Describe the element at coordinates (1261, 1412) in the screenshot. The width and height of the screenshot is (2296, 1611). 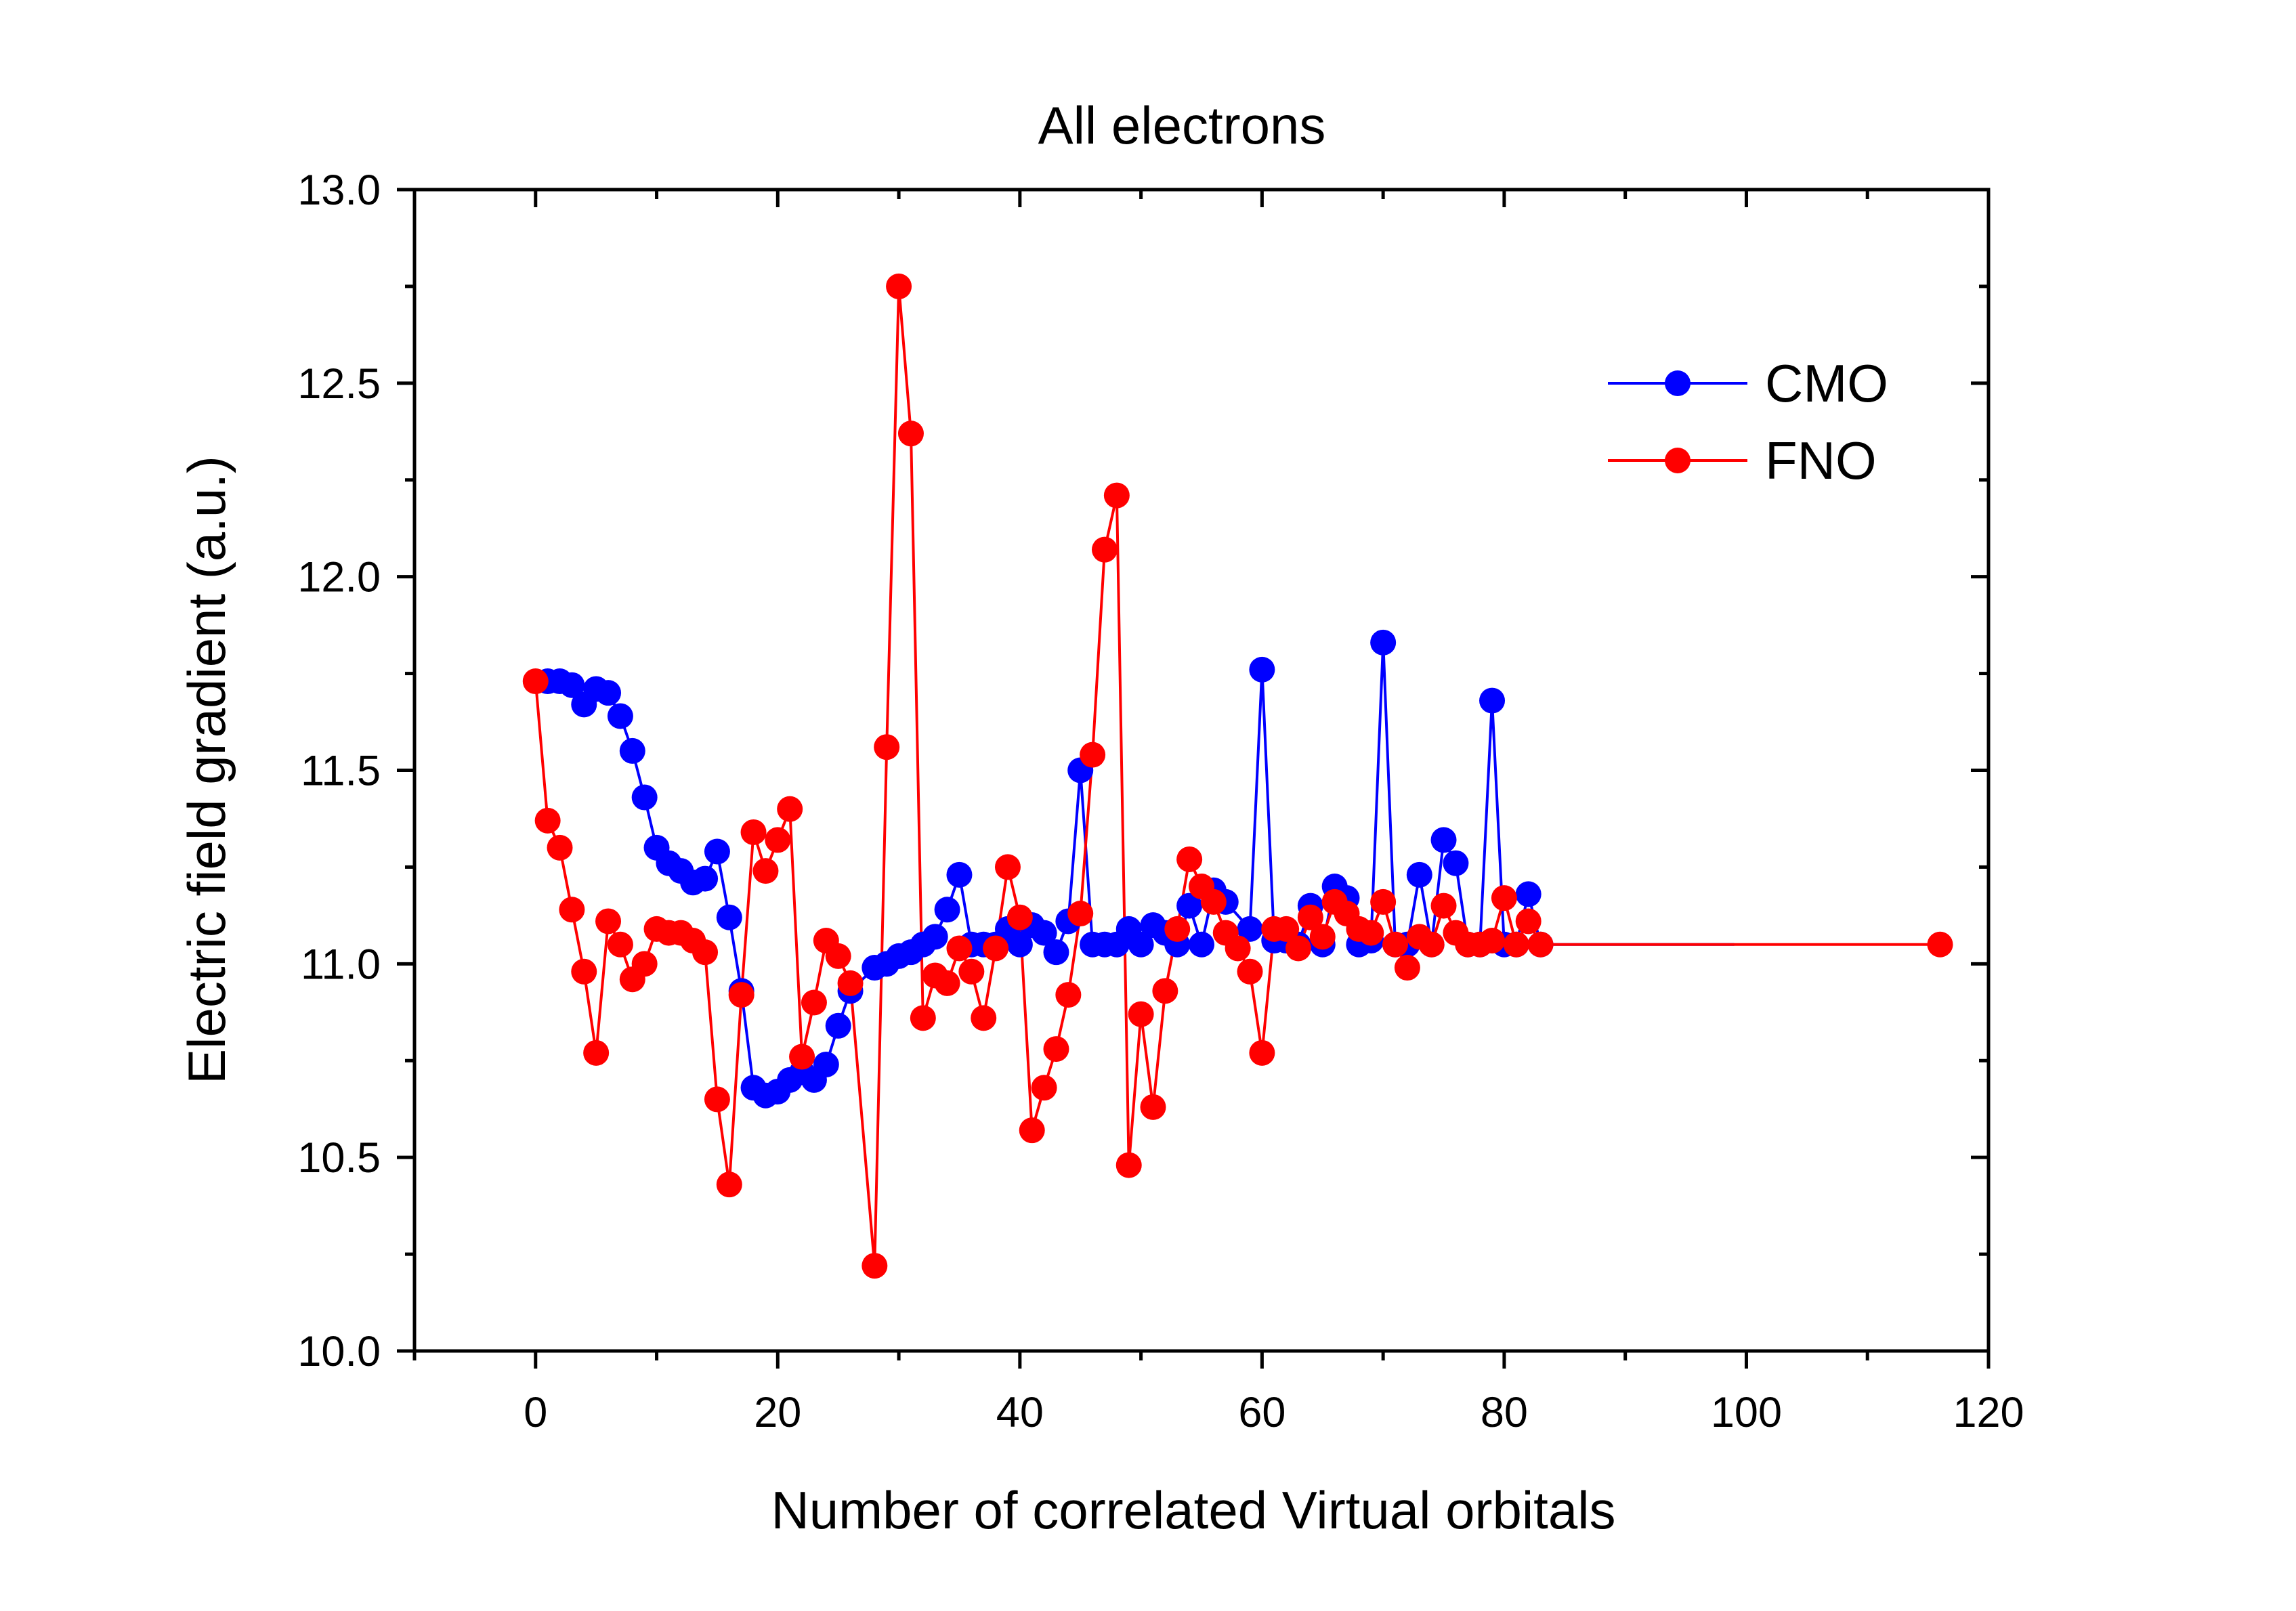
I see `x-tick-label: 60` at that location.